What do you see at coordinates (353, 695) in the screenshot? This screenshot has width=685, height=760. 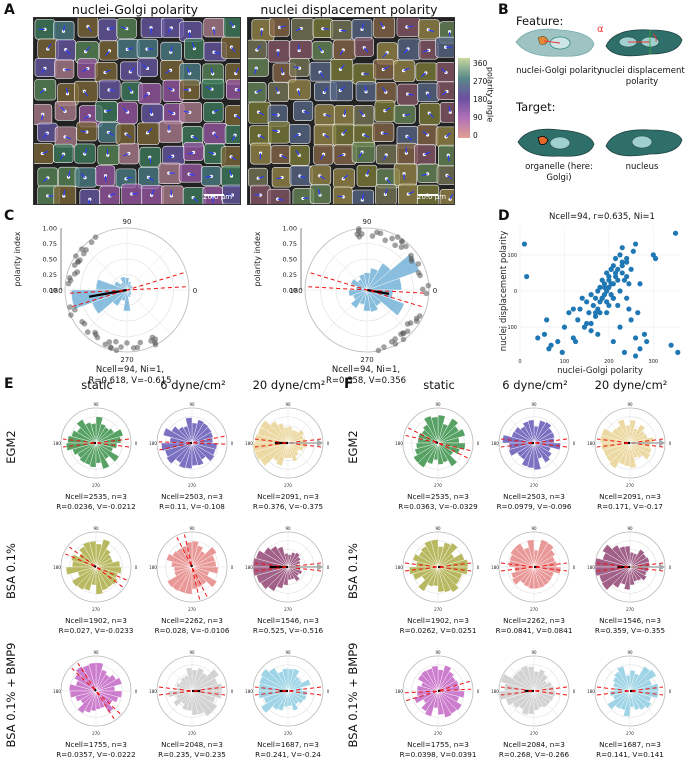 I see `condition-row-label: BSA 0.1% + BMP9` at bounding box center [353, 695].